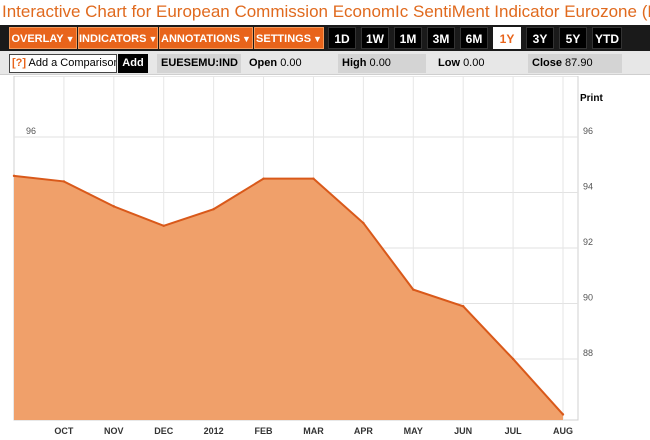 Image resolution: width=650 pixels, height=440 pixels. Describe the element at coordinates (364, 431) in the screenshot. I see `x-tick-label: APR` at that location.